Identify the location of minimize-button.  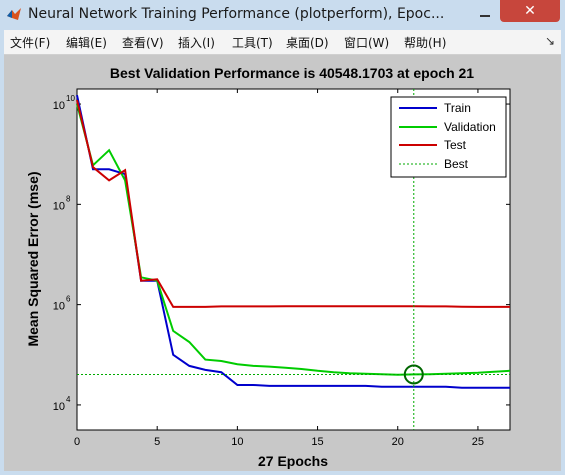
(485, 13).